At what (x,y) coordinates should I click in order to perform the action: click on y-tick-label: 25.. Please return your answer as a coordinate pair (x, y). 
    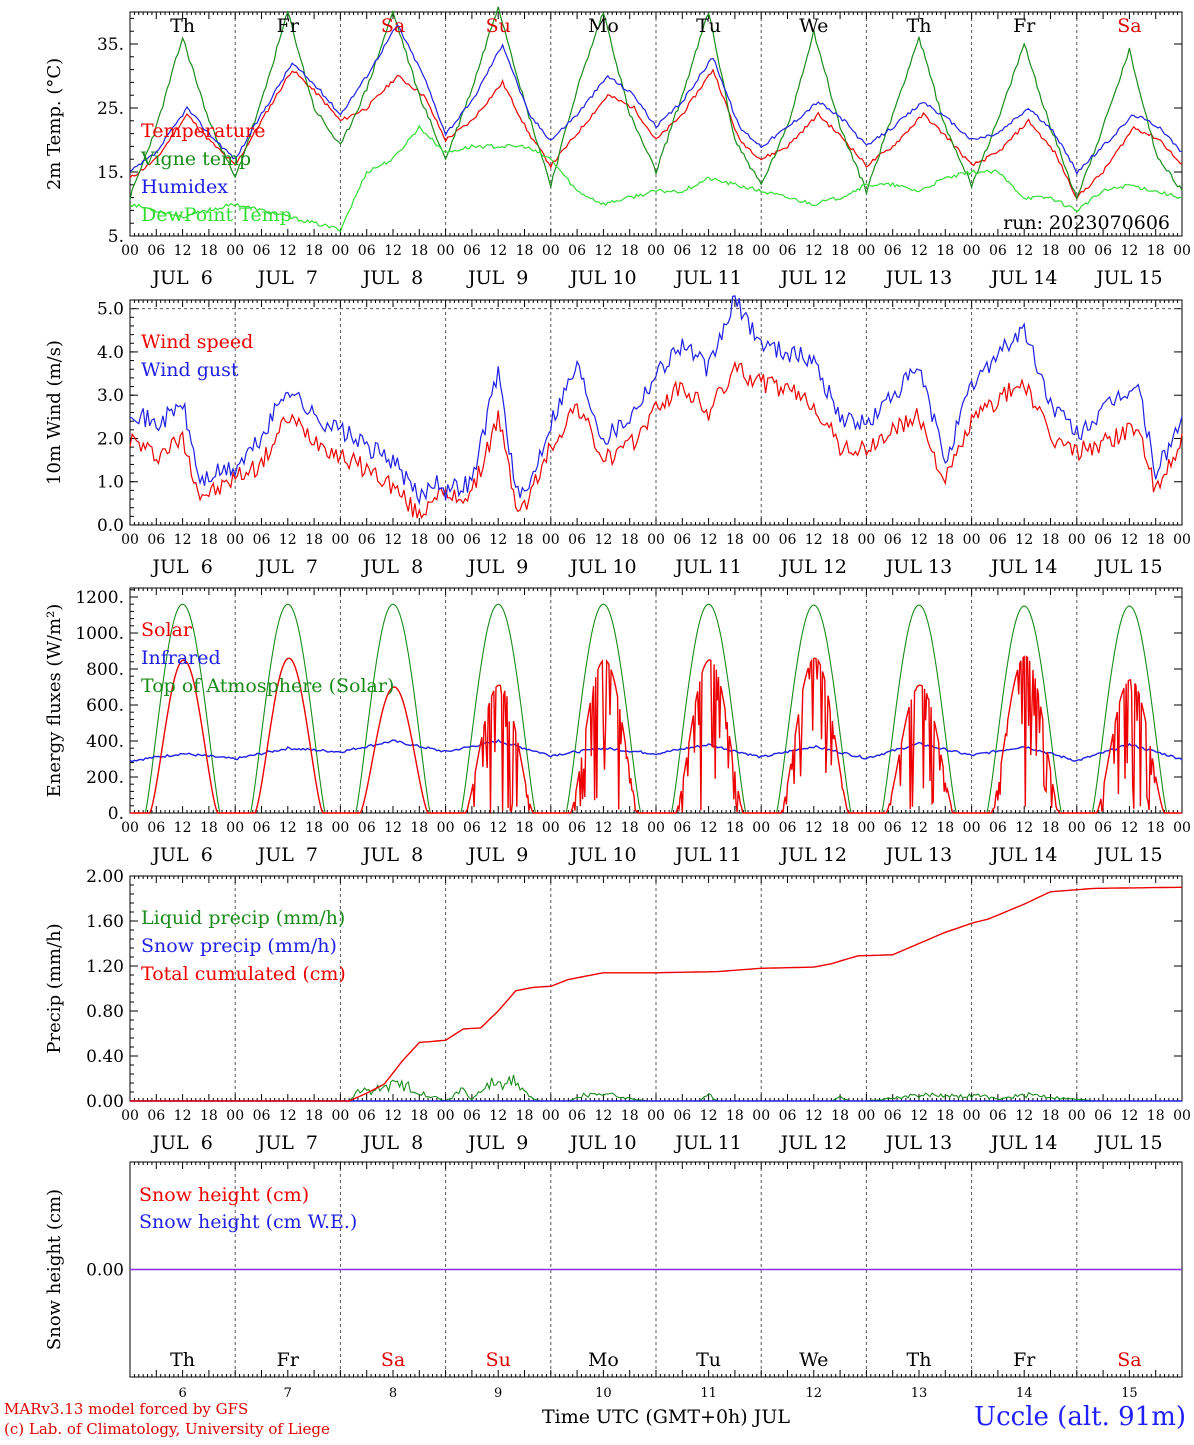
    Looking at the image, I should click on (110, 109).